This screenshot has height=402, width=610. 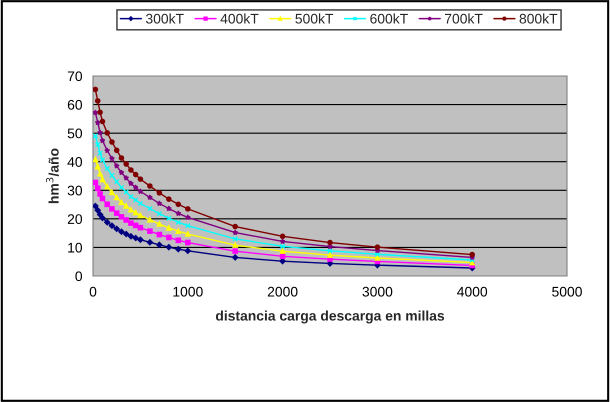 I want to click on x-tick-label: 0, so click(x=93, y=291).